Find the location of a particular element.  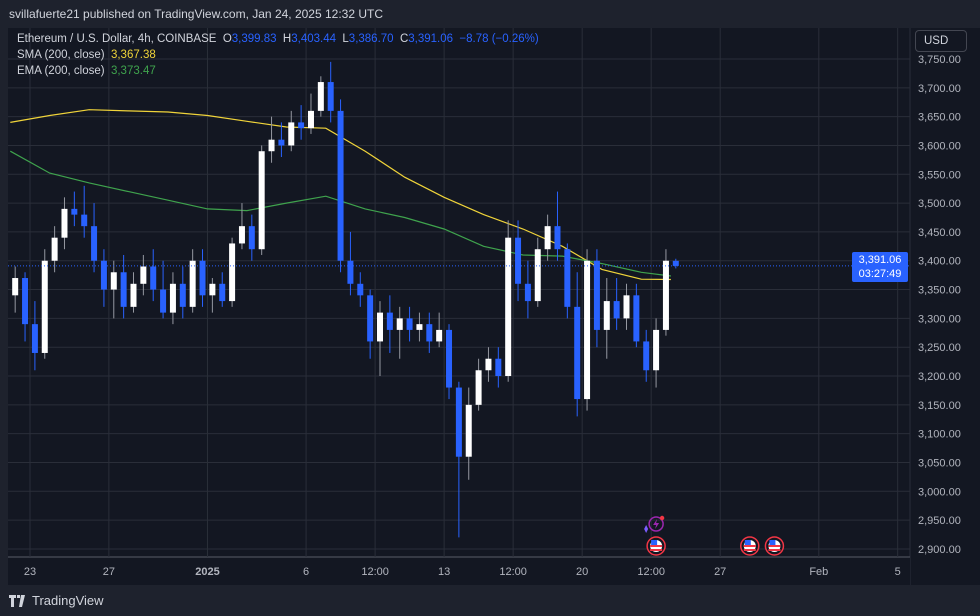

close-value: 3,391.06 is located at coordinates (431, 39).